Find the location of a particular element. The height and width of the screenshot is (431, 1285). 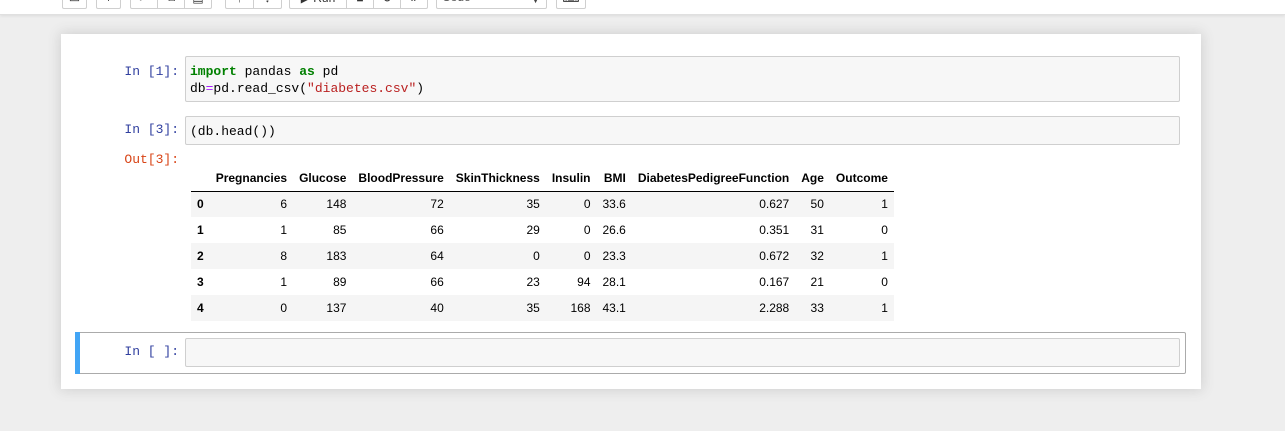

scissors-icon: ✂ is located at coordinates (144, 2).